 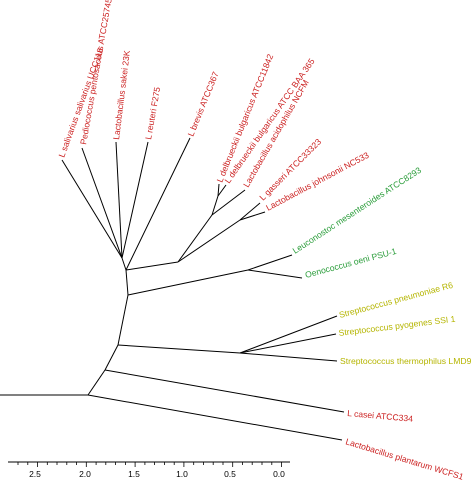 I want to click on branch-to-casei, so click(x=224, y=391).